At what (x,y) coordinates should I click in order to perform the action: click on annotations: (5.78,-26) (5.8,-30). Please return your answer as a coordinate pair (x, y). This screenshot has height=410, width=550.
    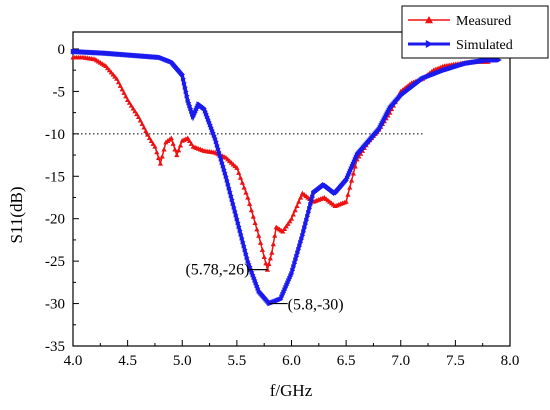
    Looking at the image, I should click on (264, 288).